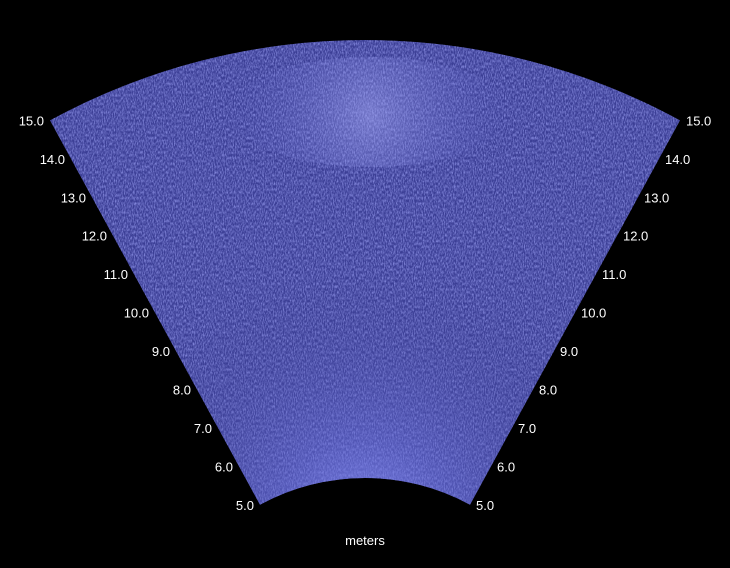 This screenshot has height=568, width=730. Describe the element at coordinates (485, 505) in the screenshot. I see `right-range-tick: 5.0` at that location.